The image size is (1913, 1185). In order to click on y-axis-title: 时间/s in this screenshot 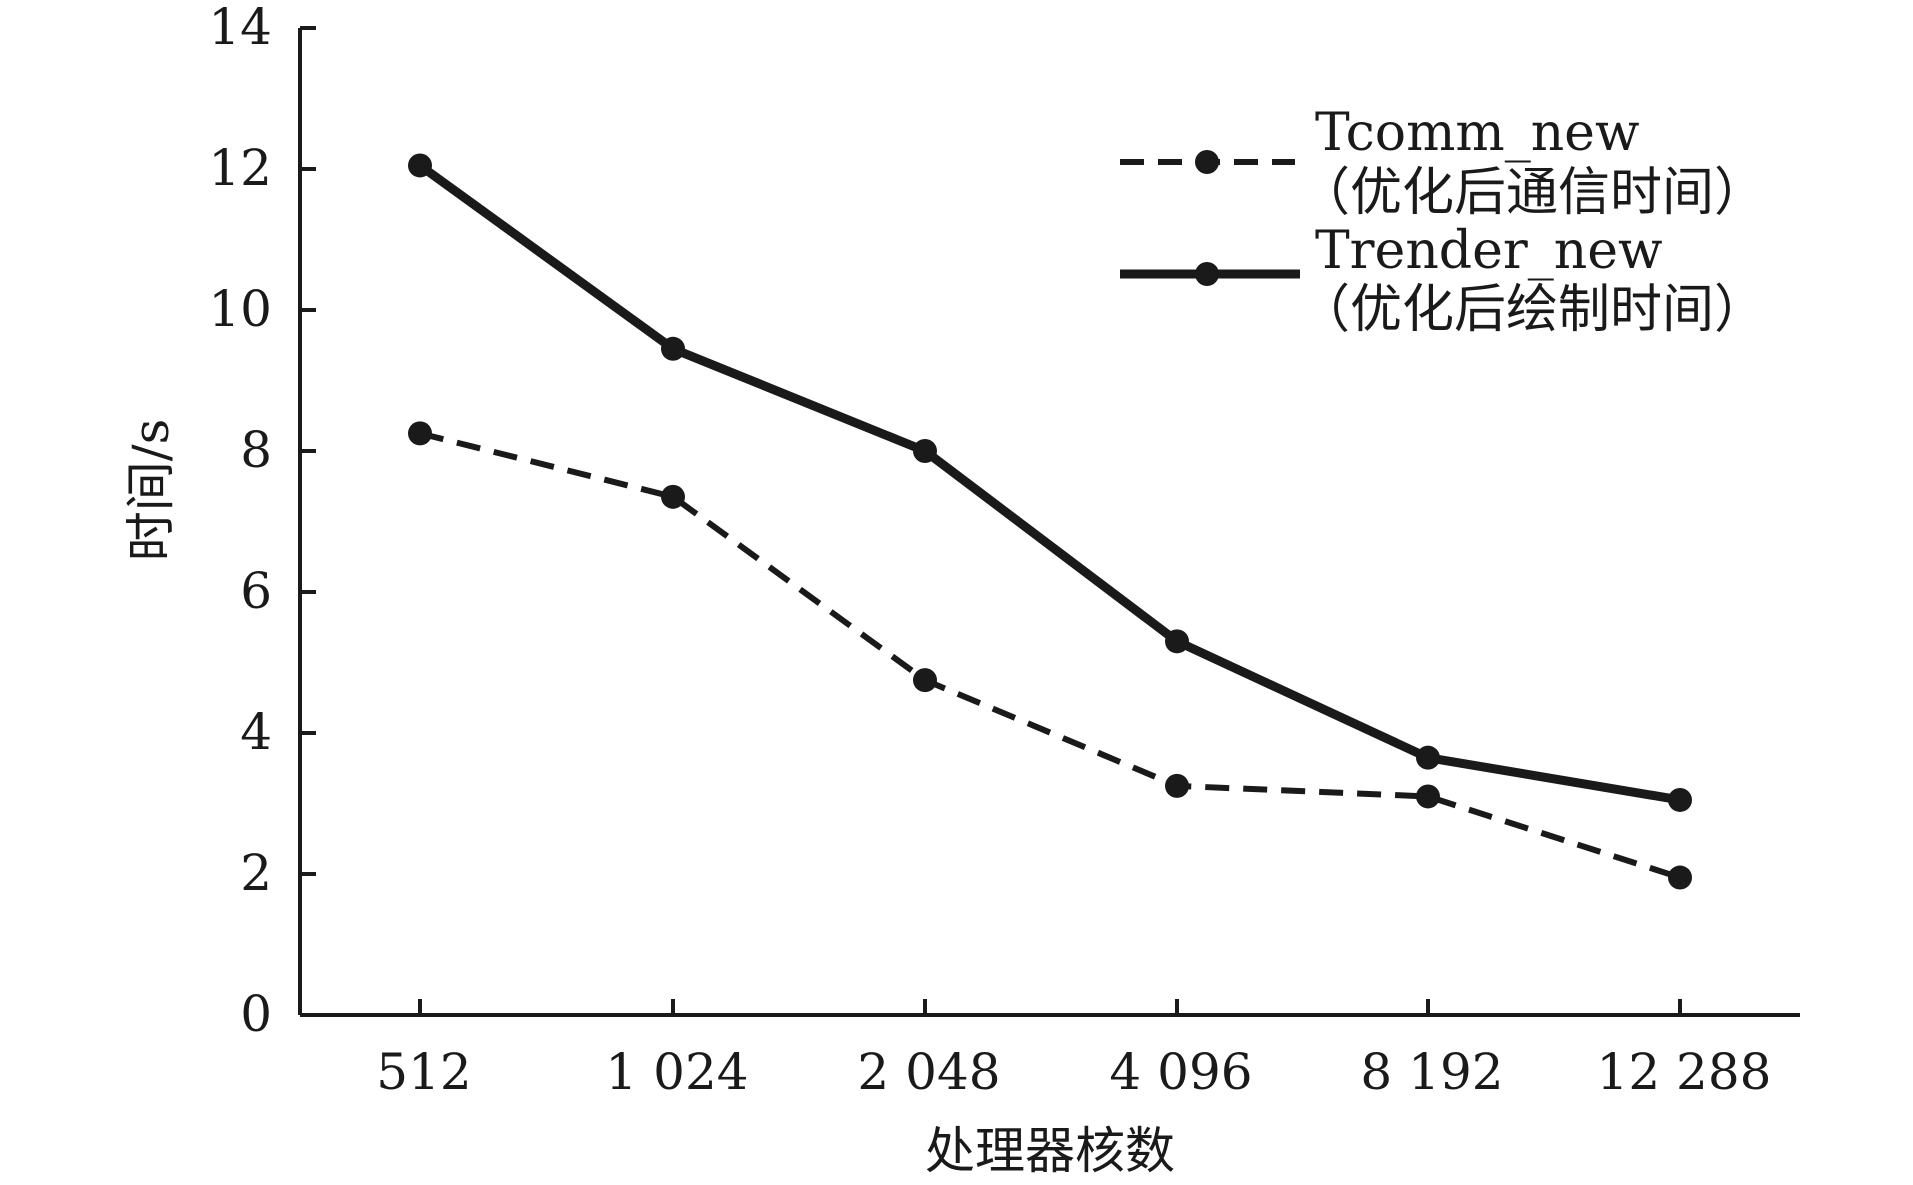, I will do `click(151, 490)`.